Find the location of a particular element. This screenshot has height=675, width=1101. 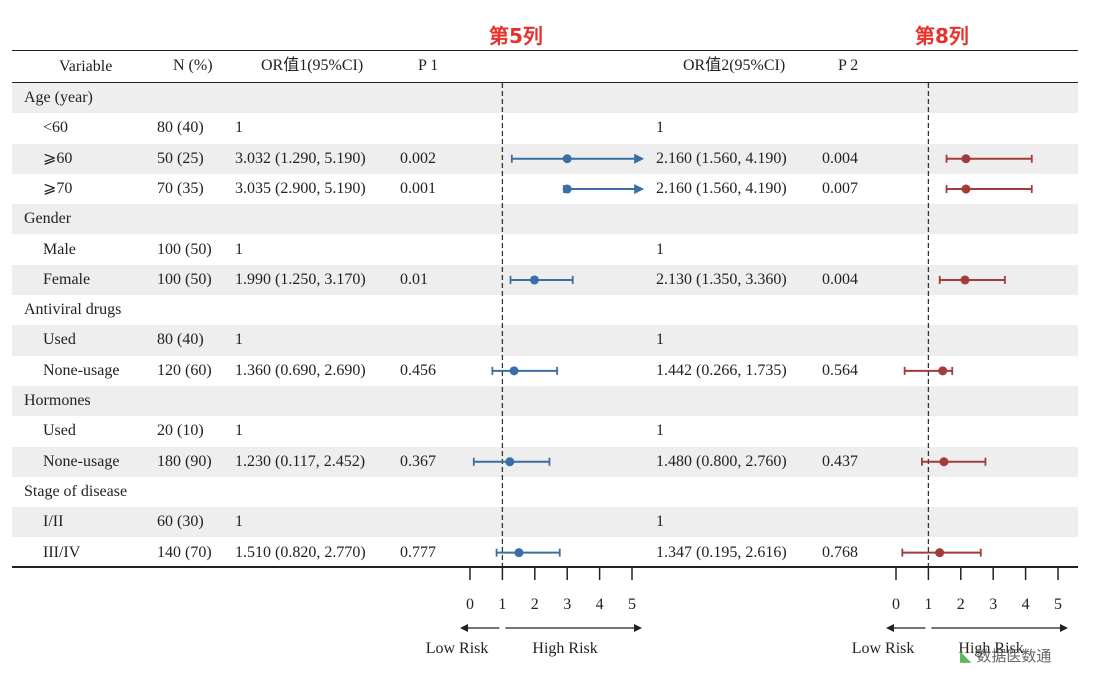

n-cell: 140 (70) is located at coordinates (184, 552).